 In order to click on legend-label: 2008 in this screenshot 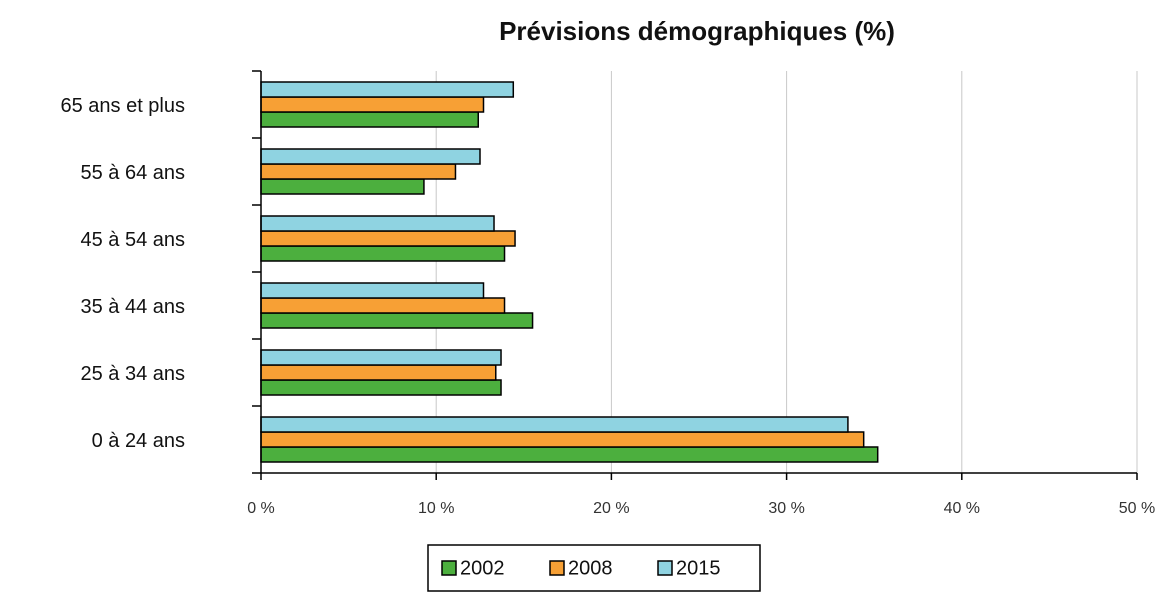, I will do `click(590, 568)`.